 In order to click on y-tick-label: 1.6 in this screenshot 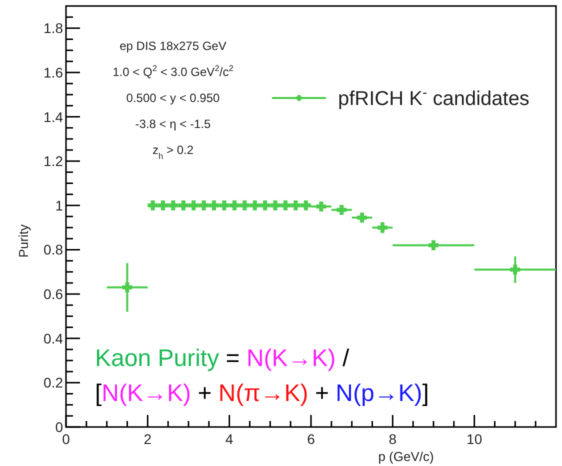, I will do `click(54, 72)`.